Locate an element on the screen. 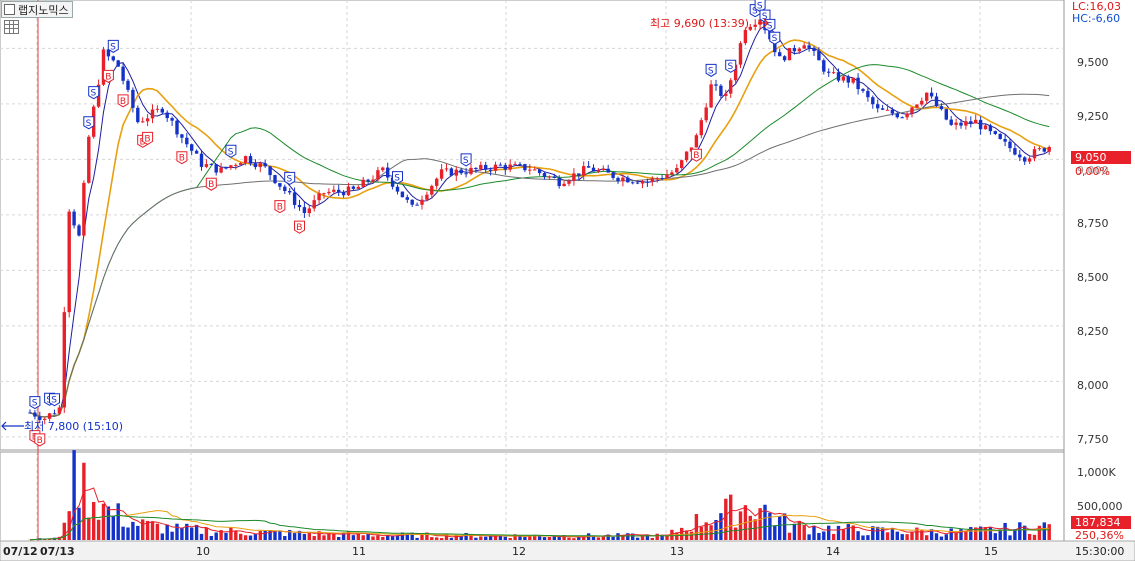 The image size is (1135, 561). current-volume-badge is located at coordinates (1101, 522).